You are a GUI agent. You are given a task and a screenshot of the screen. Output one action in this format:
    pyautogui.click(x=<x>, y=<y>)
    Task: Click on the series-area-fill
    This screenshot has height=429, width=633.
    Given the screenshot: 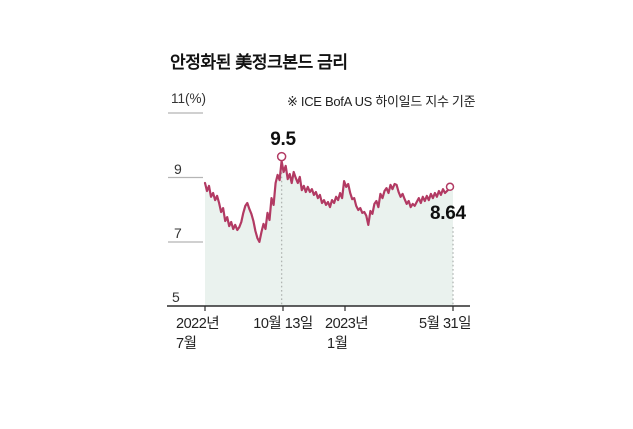 What is the action you would take?
    pyautogui.click(x=329, y=233)
    